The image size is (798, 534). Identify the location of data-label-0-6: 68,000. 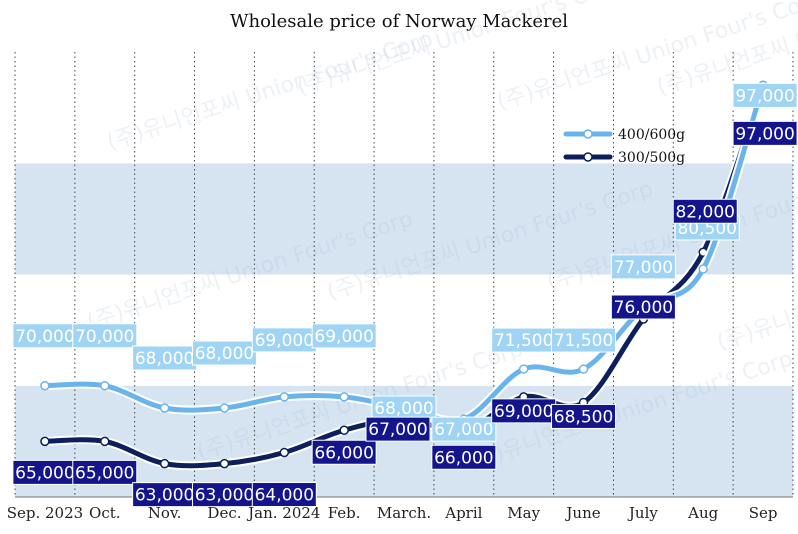
(404, 408).